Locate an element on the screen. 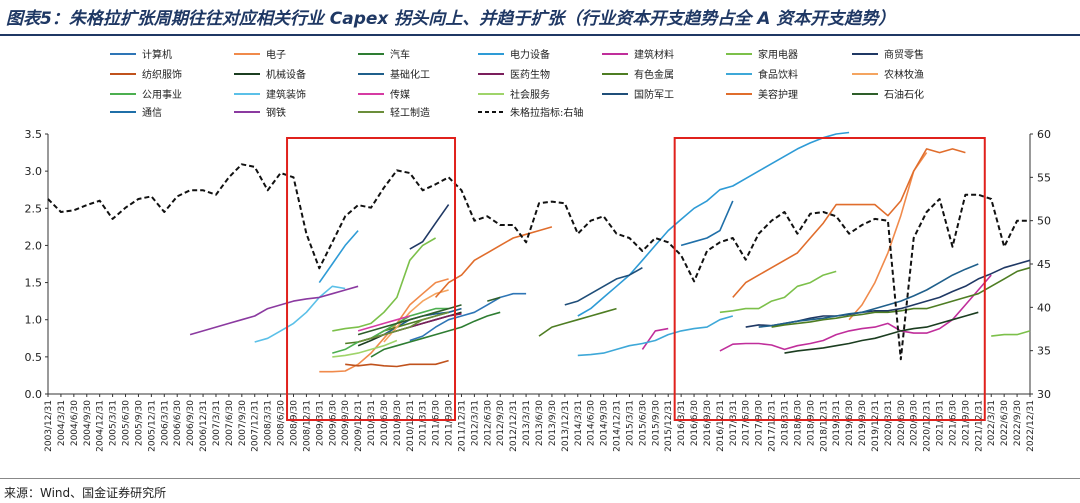 Image resolution: width=1080 pixels, height=503 pixels. x-tick-label: 2022/9/30 is located at coordinates (1018, 423).